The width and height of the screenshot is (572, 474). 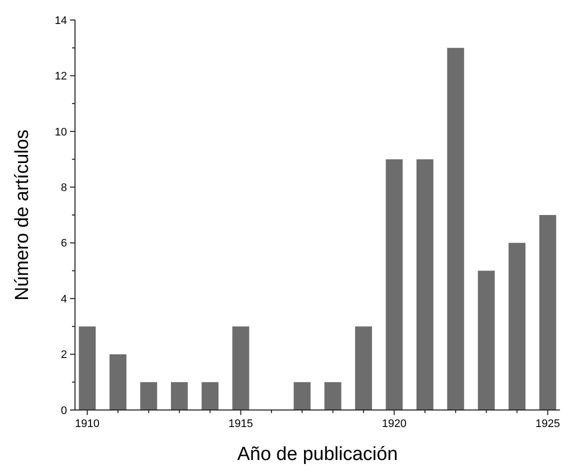 What do you see at coordinates (87, 424) in the screenshot?
I see `x-tick-label: 1910` at bounding box center [87, 424].